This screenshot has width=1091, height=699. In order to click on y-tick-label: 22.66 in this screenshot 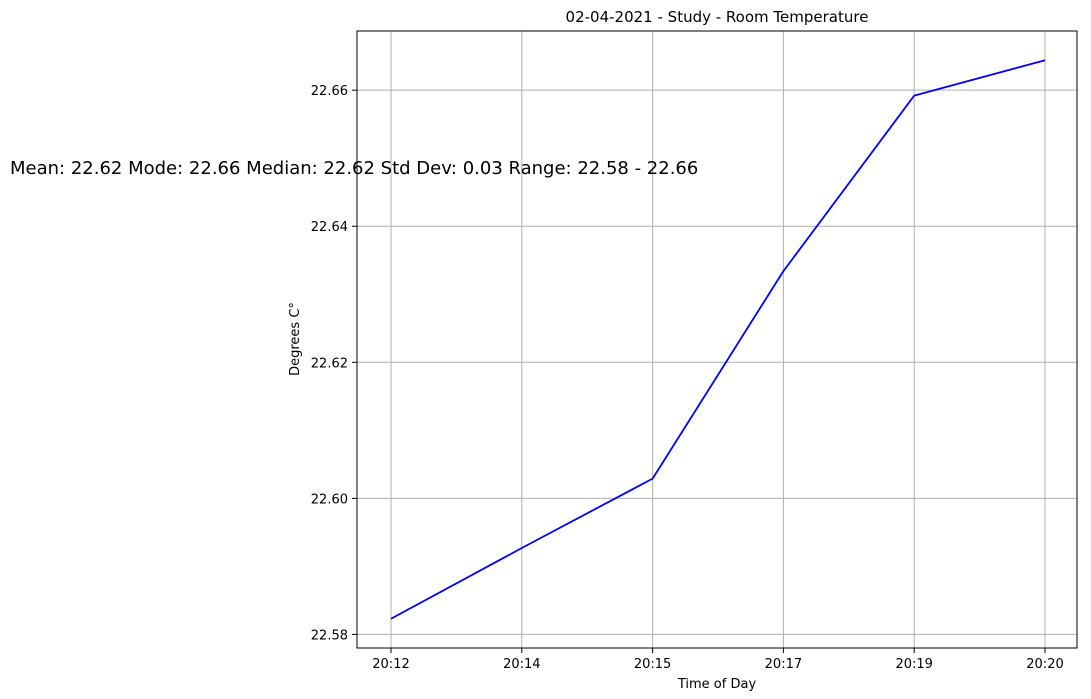, I will do `click(329, 91)`.